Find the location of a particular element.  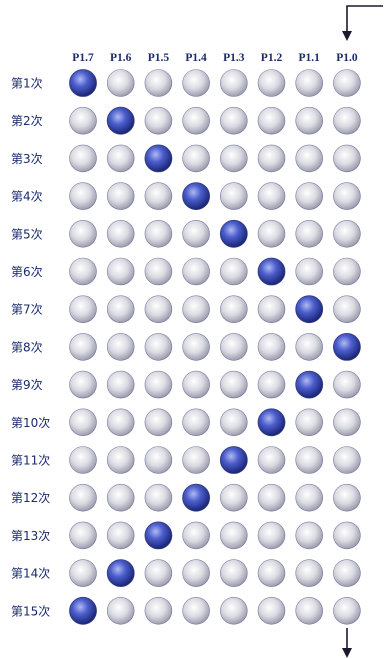

row-label: 第9次 is located at coordinates (27, 385).